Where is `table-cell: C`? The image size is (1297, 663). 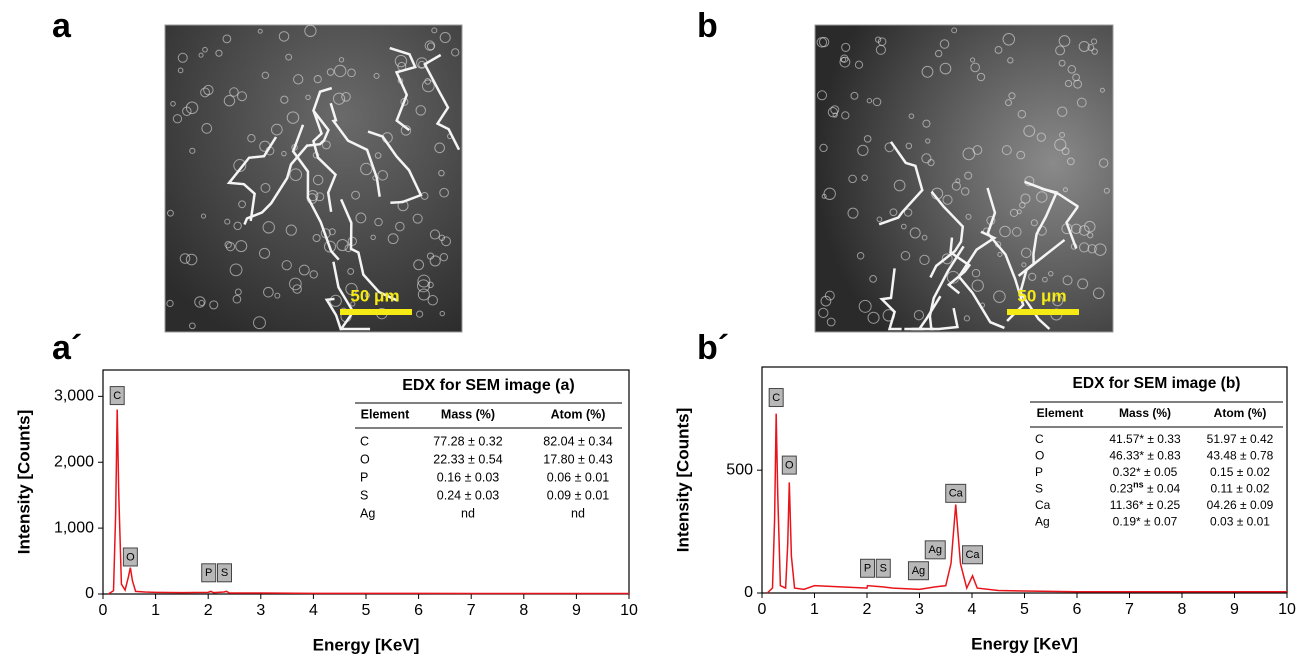 table-cell: C is located at coordinates (1039, 439).